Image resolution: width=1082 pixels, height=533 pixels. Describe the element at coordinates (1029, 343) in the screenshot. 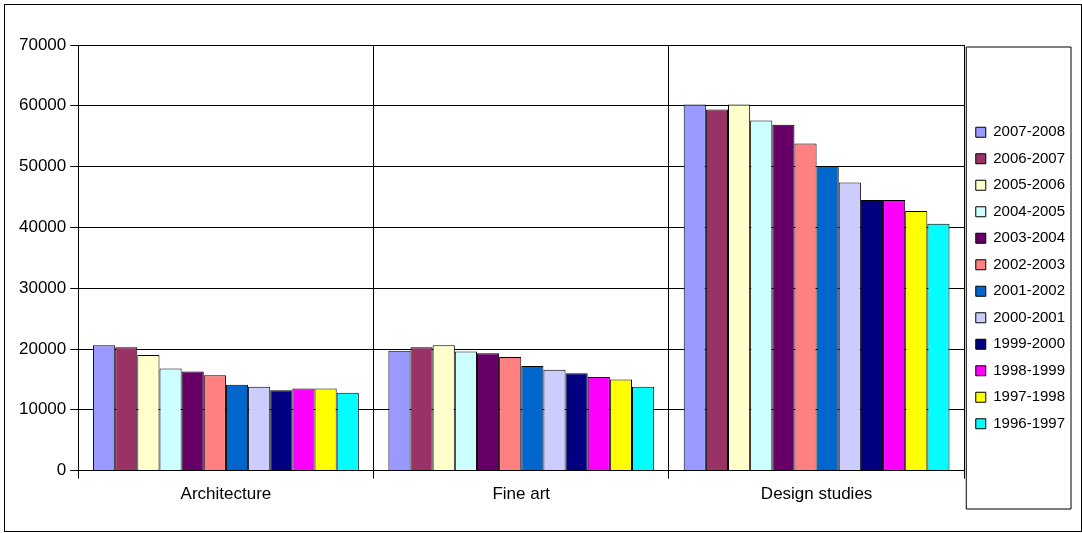

I see `legend-label: 1999-2000` at that location.